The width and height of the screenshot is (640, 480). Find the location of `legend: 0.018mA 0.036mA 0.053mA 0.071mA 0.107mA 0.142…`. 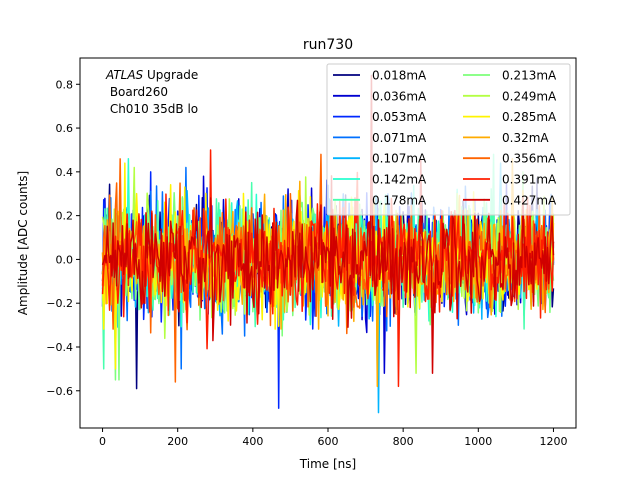

legend: 0.018mA 0.036mA 0.053mA 0.071mA 0.107mA 0.142… is located at coordinates (448, 139).